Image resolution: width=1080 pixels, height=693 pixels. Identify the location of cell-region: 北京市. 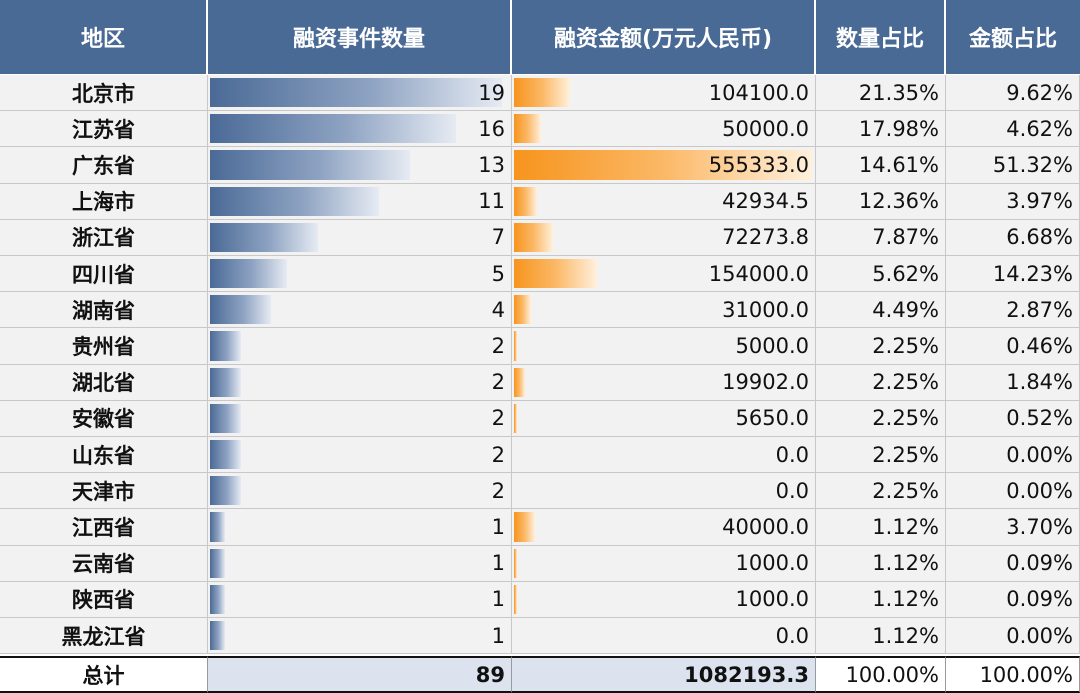
(104, 93).